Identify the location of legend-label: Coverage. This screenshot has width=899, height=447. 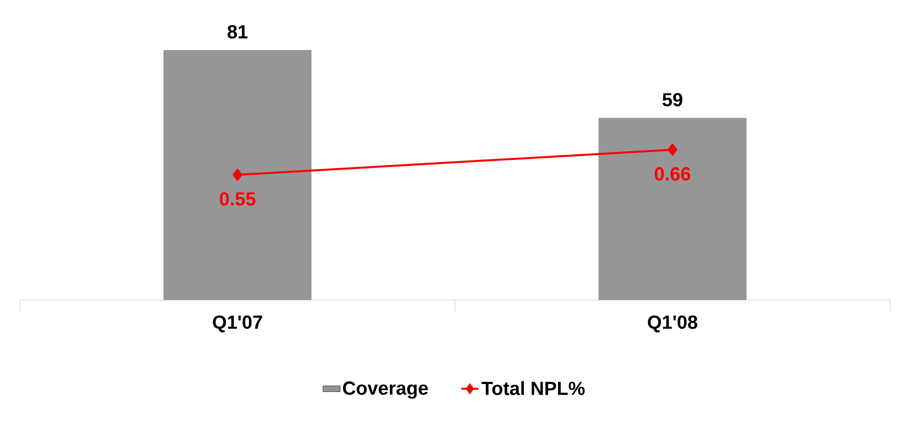
(385, 390).